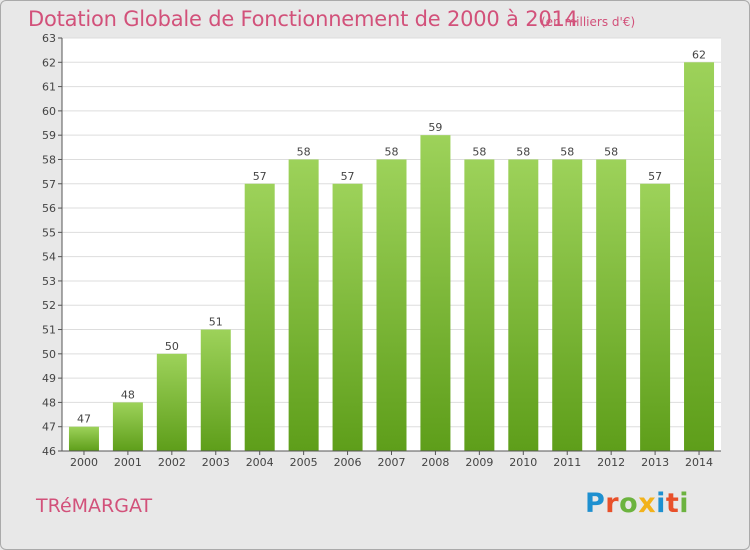  I want to click on x-tick-label: 2008, so click(435, 462).